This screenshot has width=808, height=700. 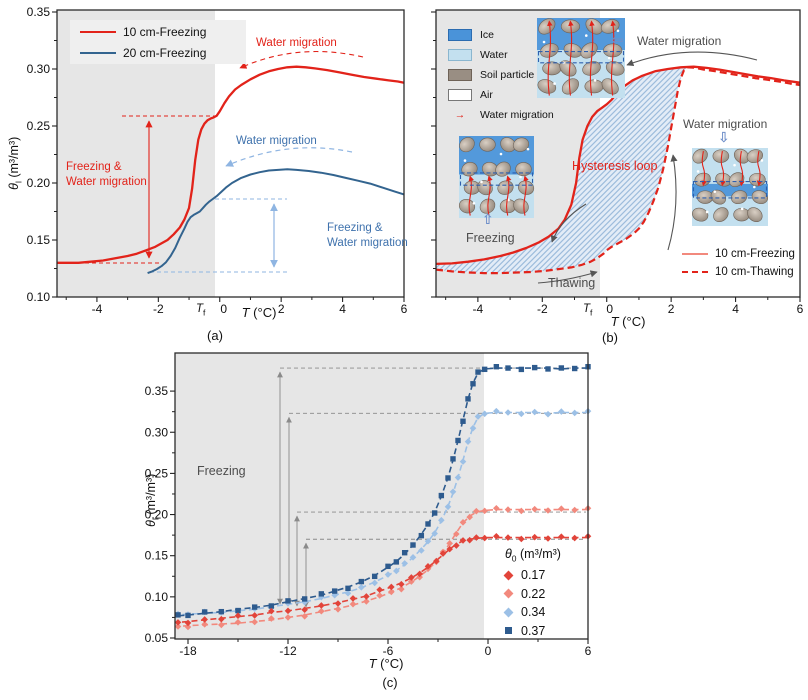 I want to click on ylabel-sub: l, so click(x=155, y=519).